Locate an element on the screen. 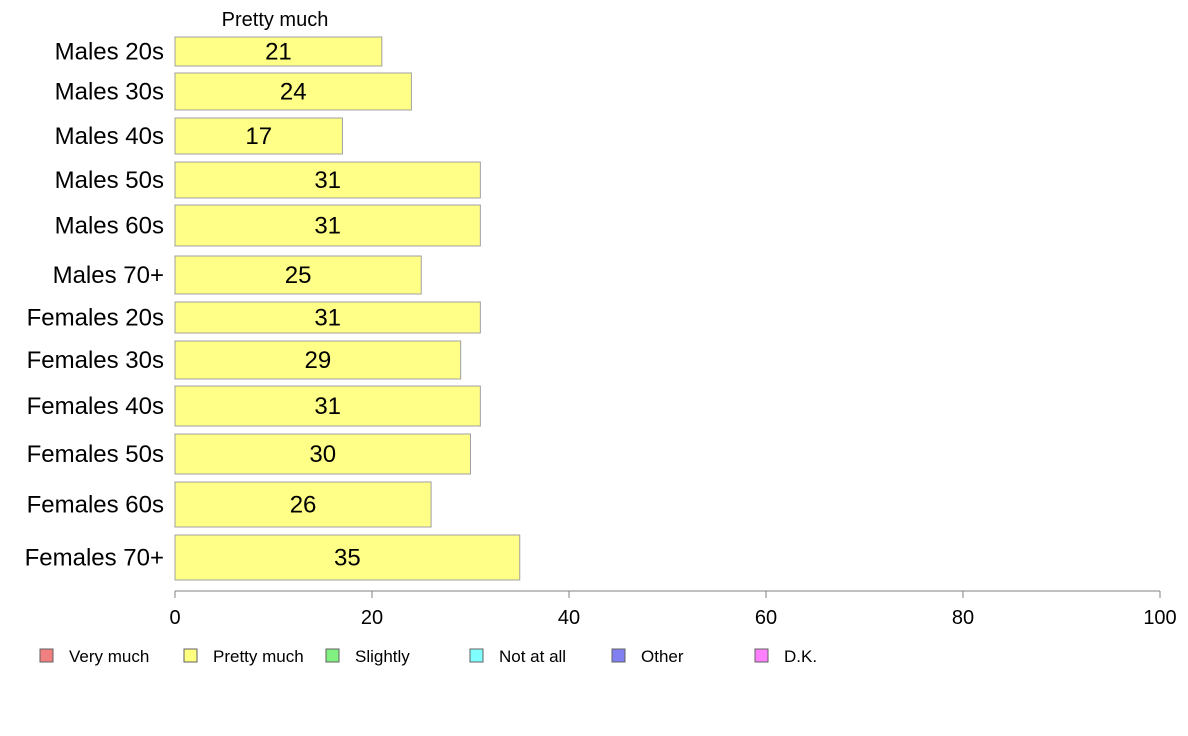 The image size is (1188, 736). legend-label: Pretty much is located at coordinates (258, 656).